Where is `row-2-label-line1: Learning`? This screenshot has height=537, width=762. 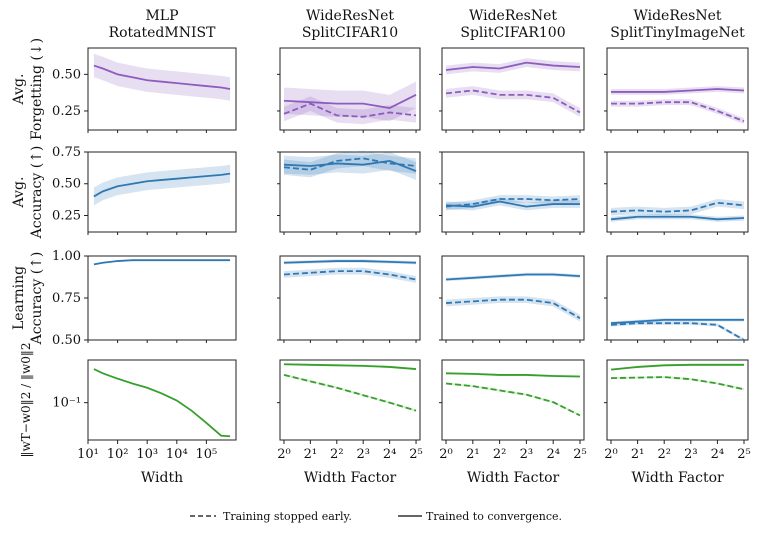 row-2-label-line1: Learning is located at coordinates (19, 298).